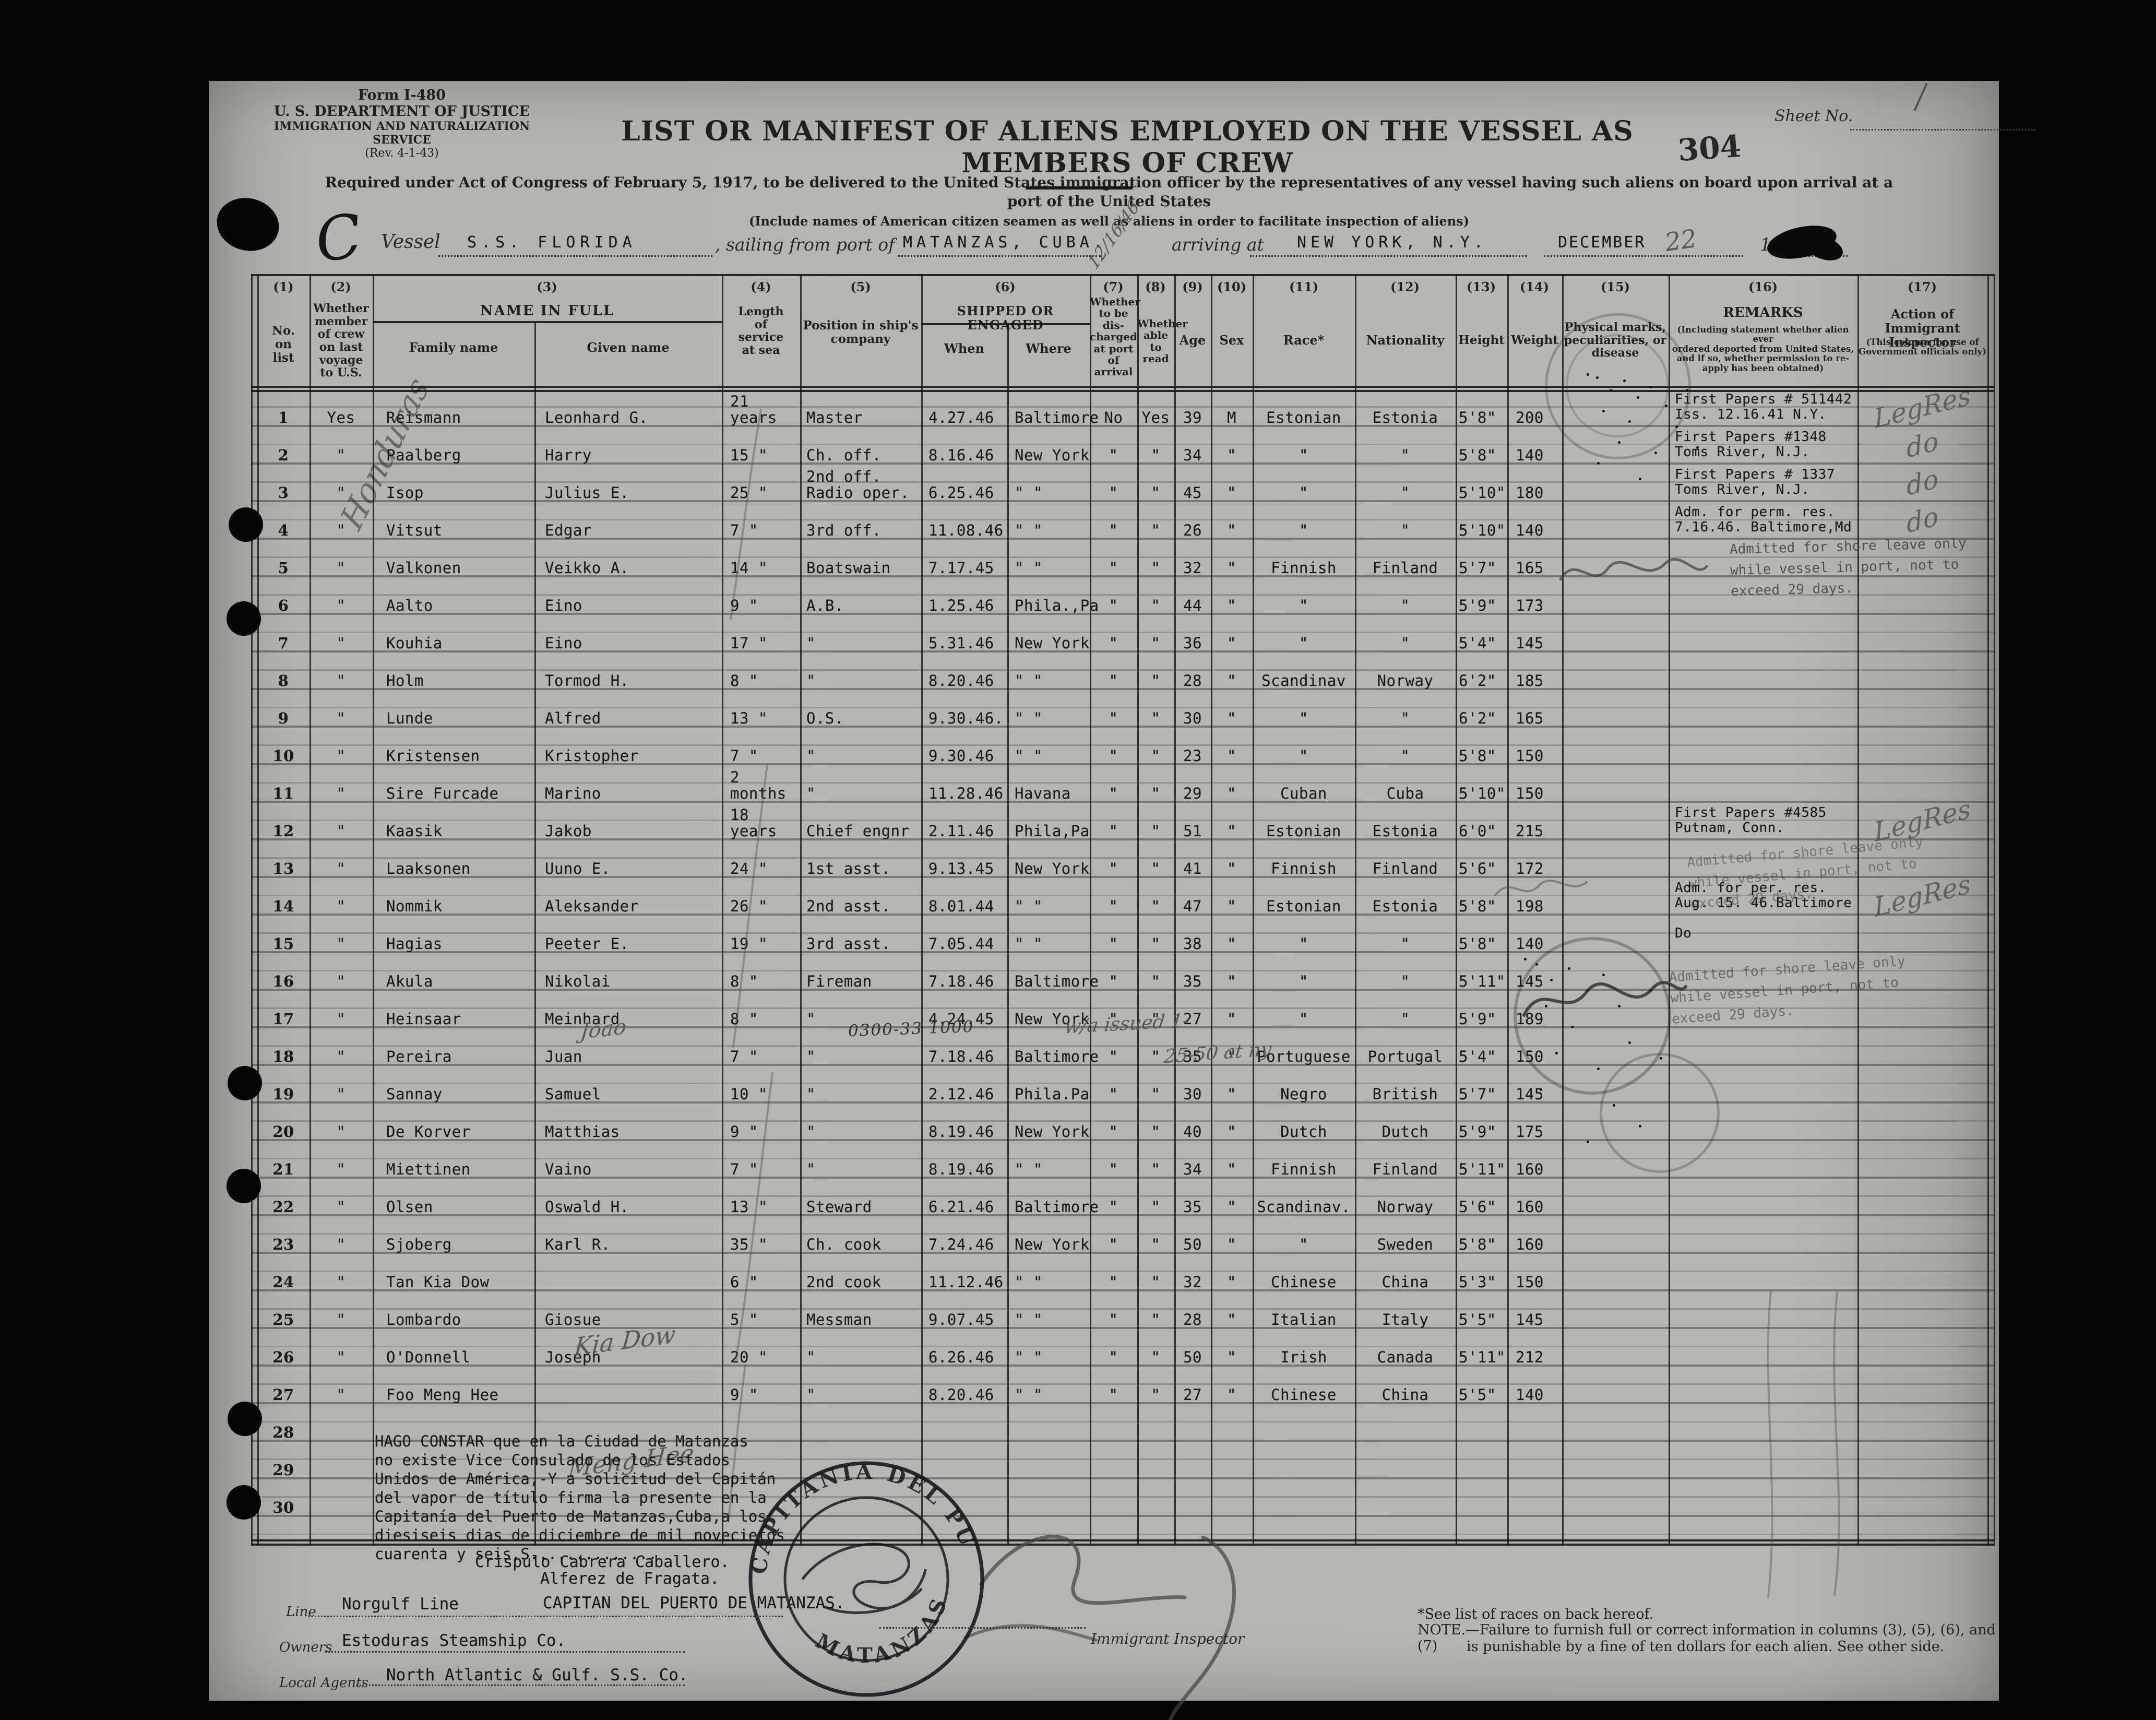 The width and height of the screenshot is (2156, 1720). I want to click on cell-weight-row-15: 140, so click(1530, 944).